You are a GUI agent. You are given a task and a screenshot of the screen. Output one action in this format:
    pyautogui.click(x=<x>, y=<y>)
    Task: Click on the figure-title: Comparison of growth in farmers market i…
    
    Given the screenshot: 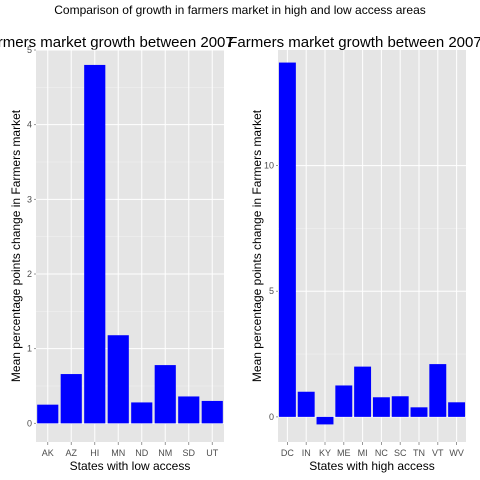 What is the action you would take?
    pyautogui.click(x=240, y=10)
    